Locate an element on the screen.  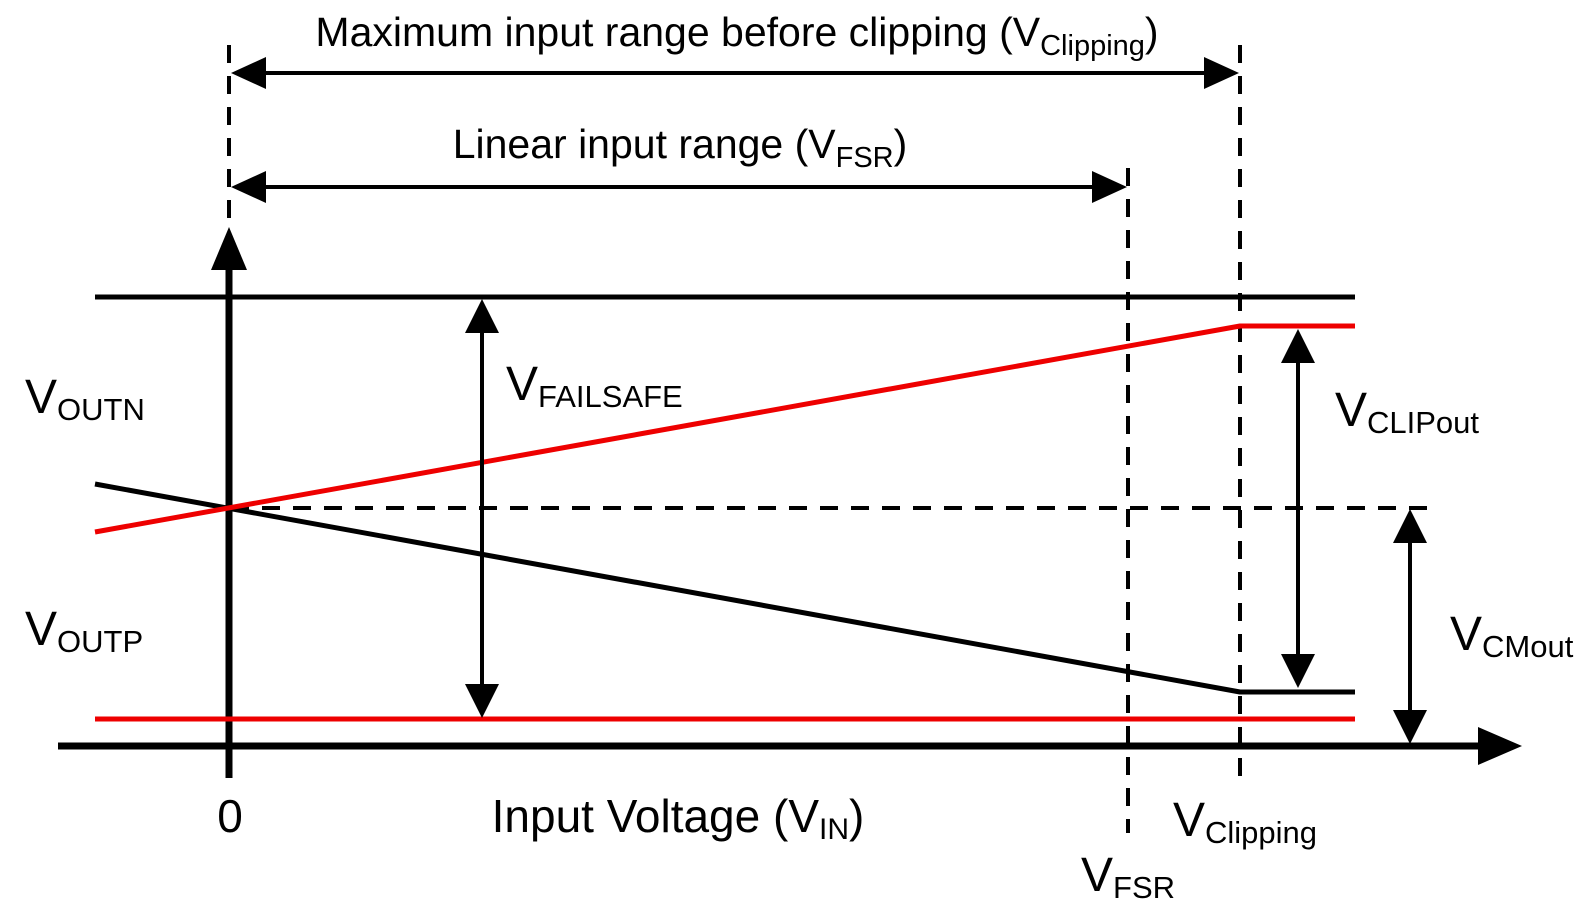
vfailsafe-label: VFAILSAFE is located at coordinates (594, 386).